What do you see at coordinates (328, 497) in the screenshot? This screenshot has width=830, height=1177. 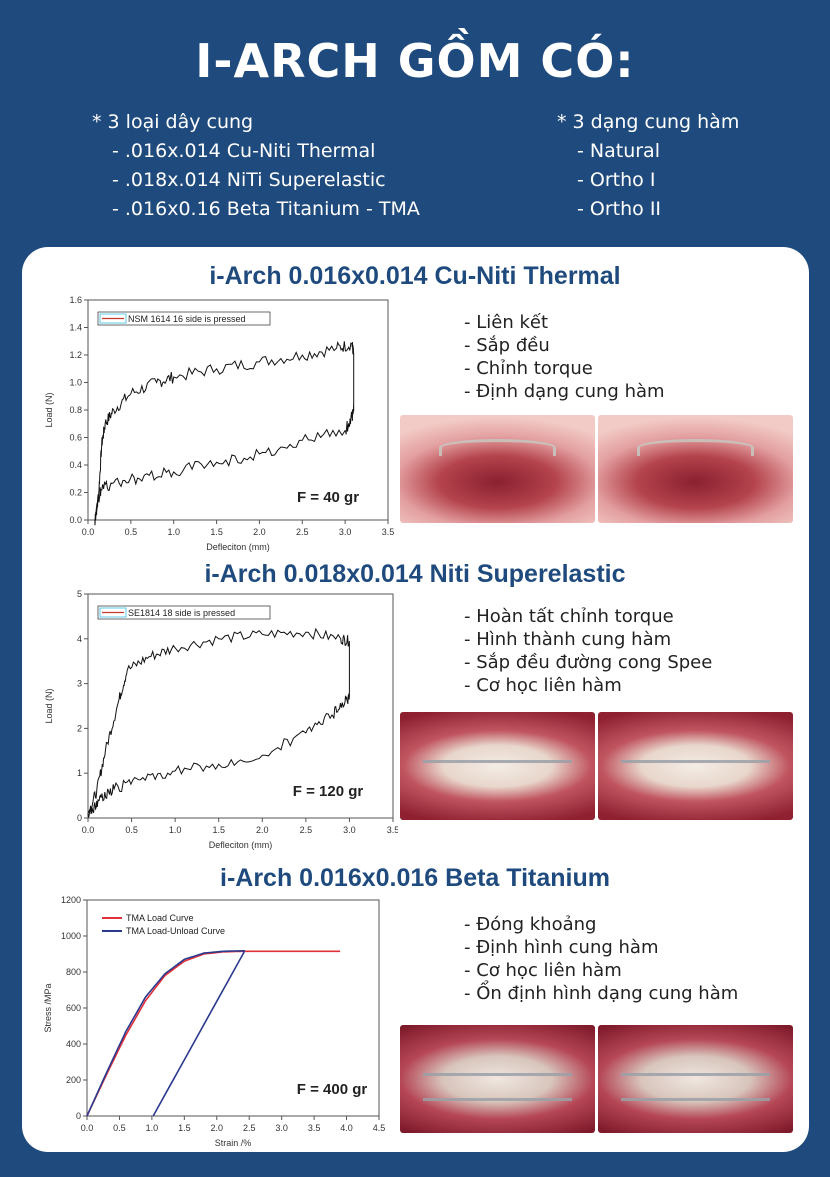 I see `force-label: F = 40 gr` at bounding box center [328, 497].